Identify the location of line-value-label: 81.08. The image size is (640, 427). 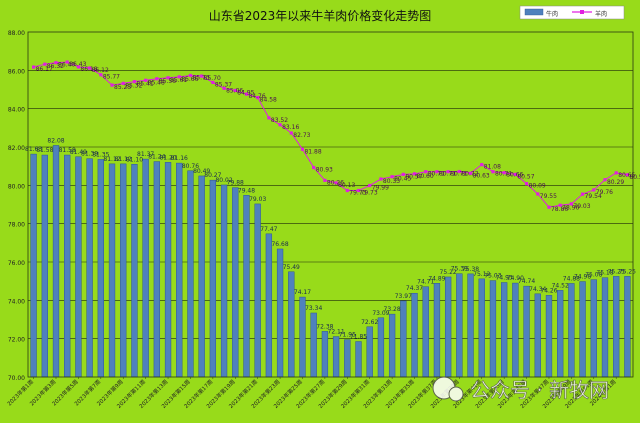
(492, 167).